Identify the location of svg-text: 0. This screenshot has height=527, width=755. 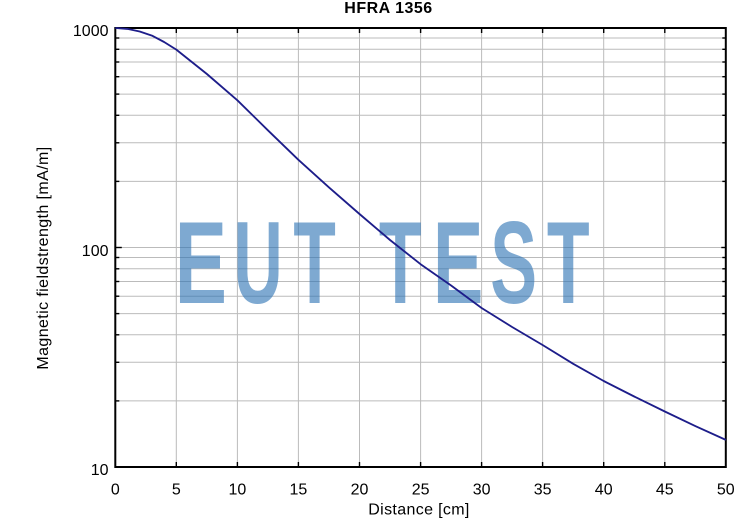
(115, 490).